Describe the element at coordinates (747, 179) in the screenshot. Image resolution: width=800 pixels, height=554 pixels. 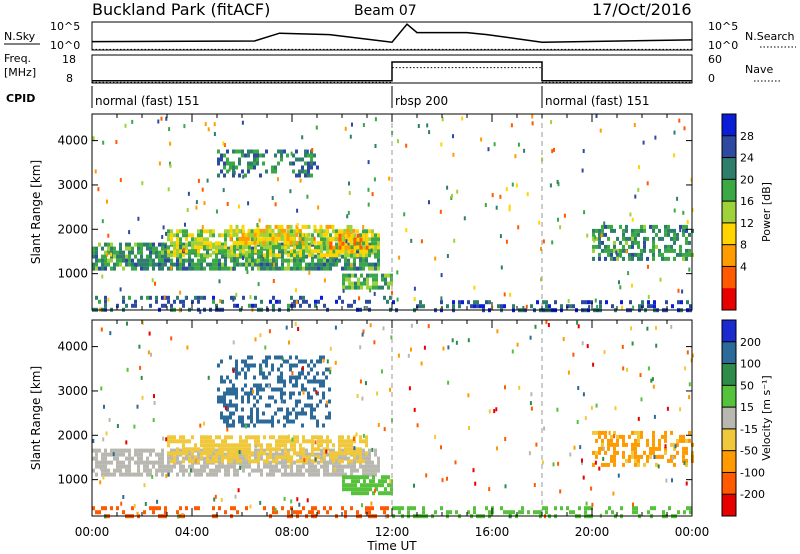
I see `power-colorbar-tick-label: 20` at that location.